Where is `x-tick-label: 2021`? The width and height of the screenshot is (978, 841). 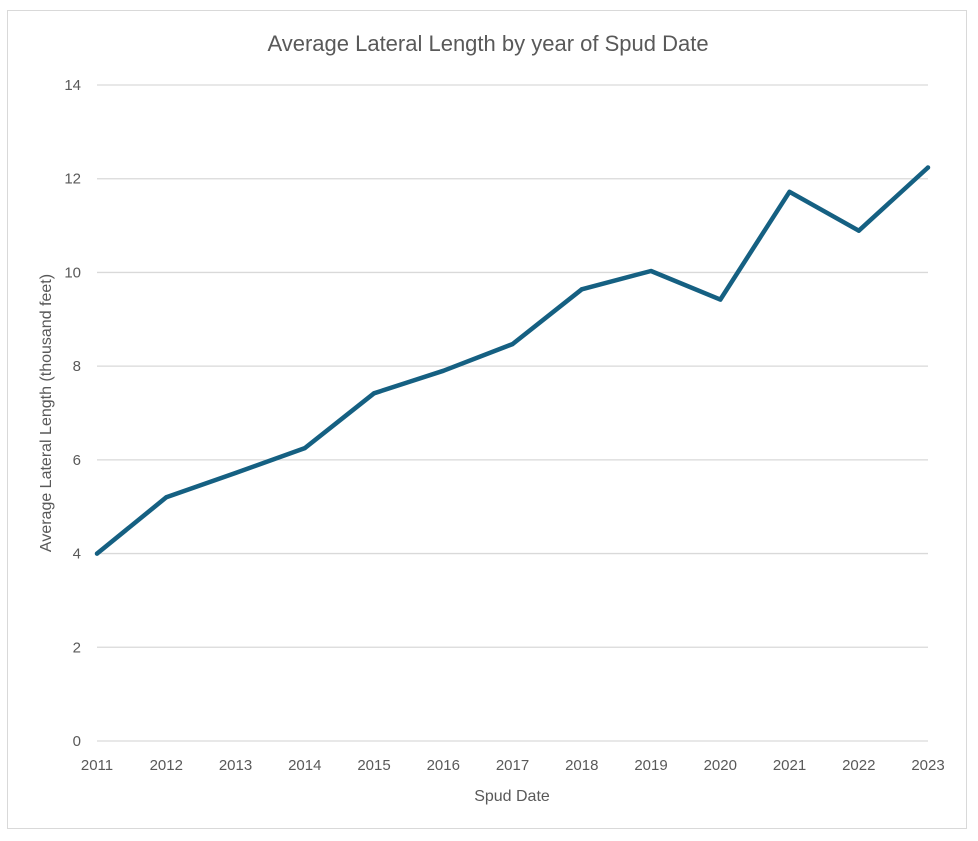 x-tick-label: 2021 is located at coordinates (789, 765).